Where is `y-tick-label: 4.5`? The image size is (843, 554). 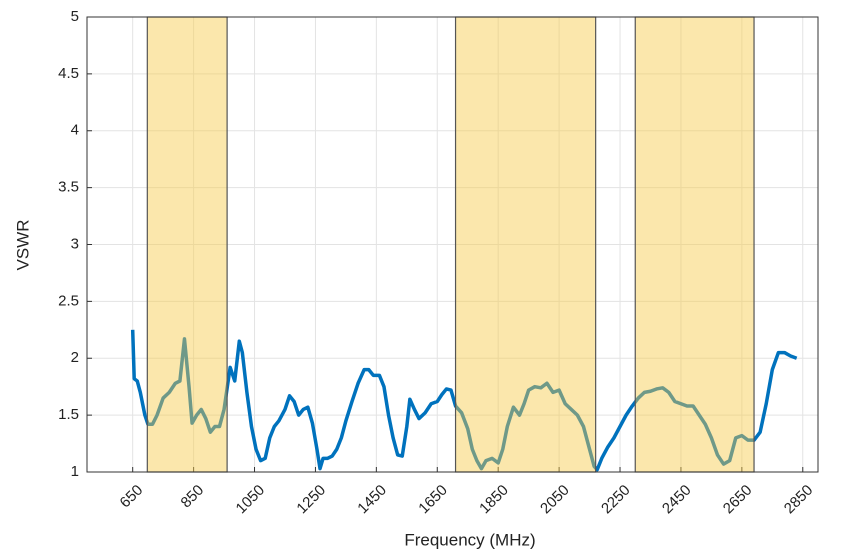 y-tick-label: 4.5 is located at coordinates (68, 73).